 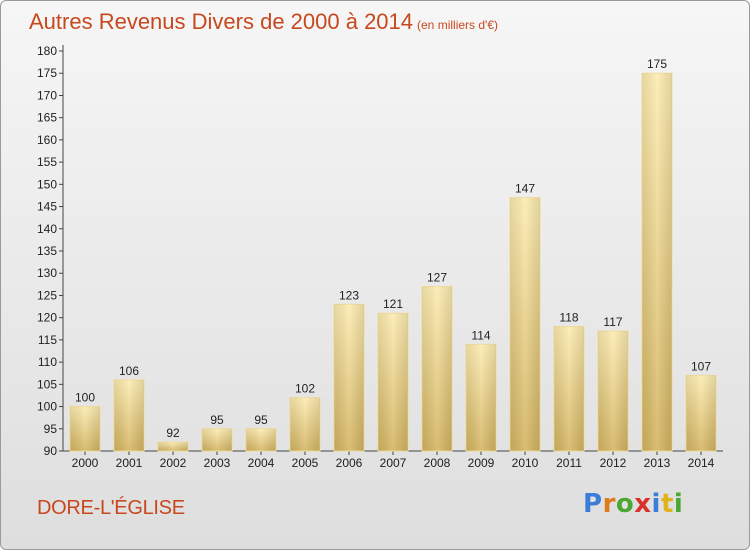 I want to click on bar-shade-2006, so click(x=349, y=377).